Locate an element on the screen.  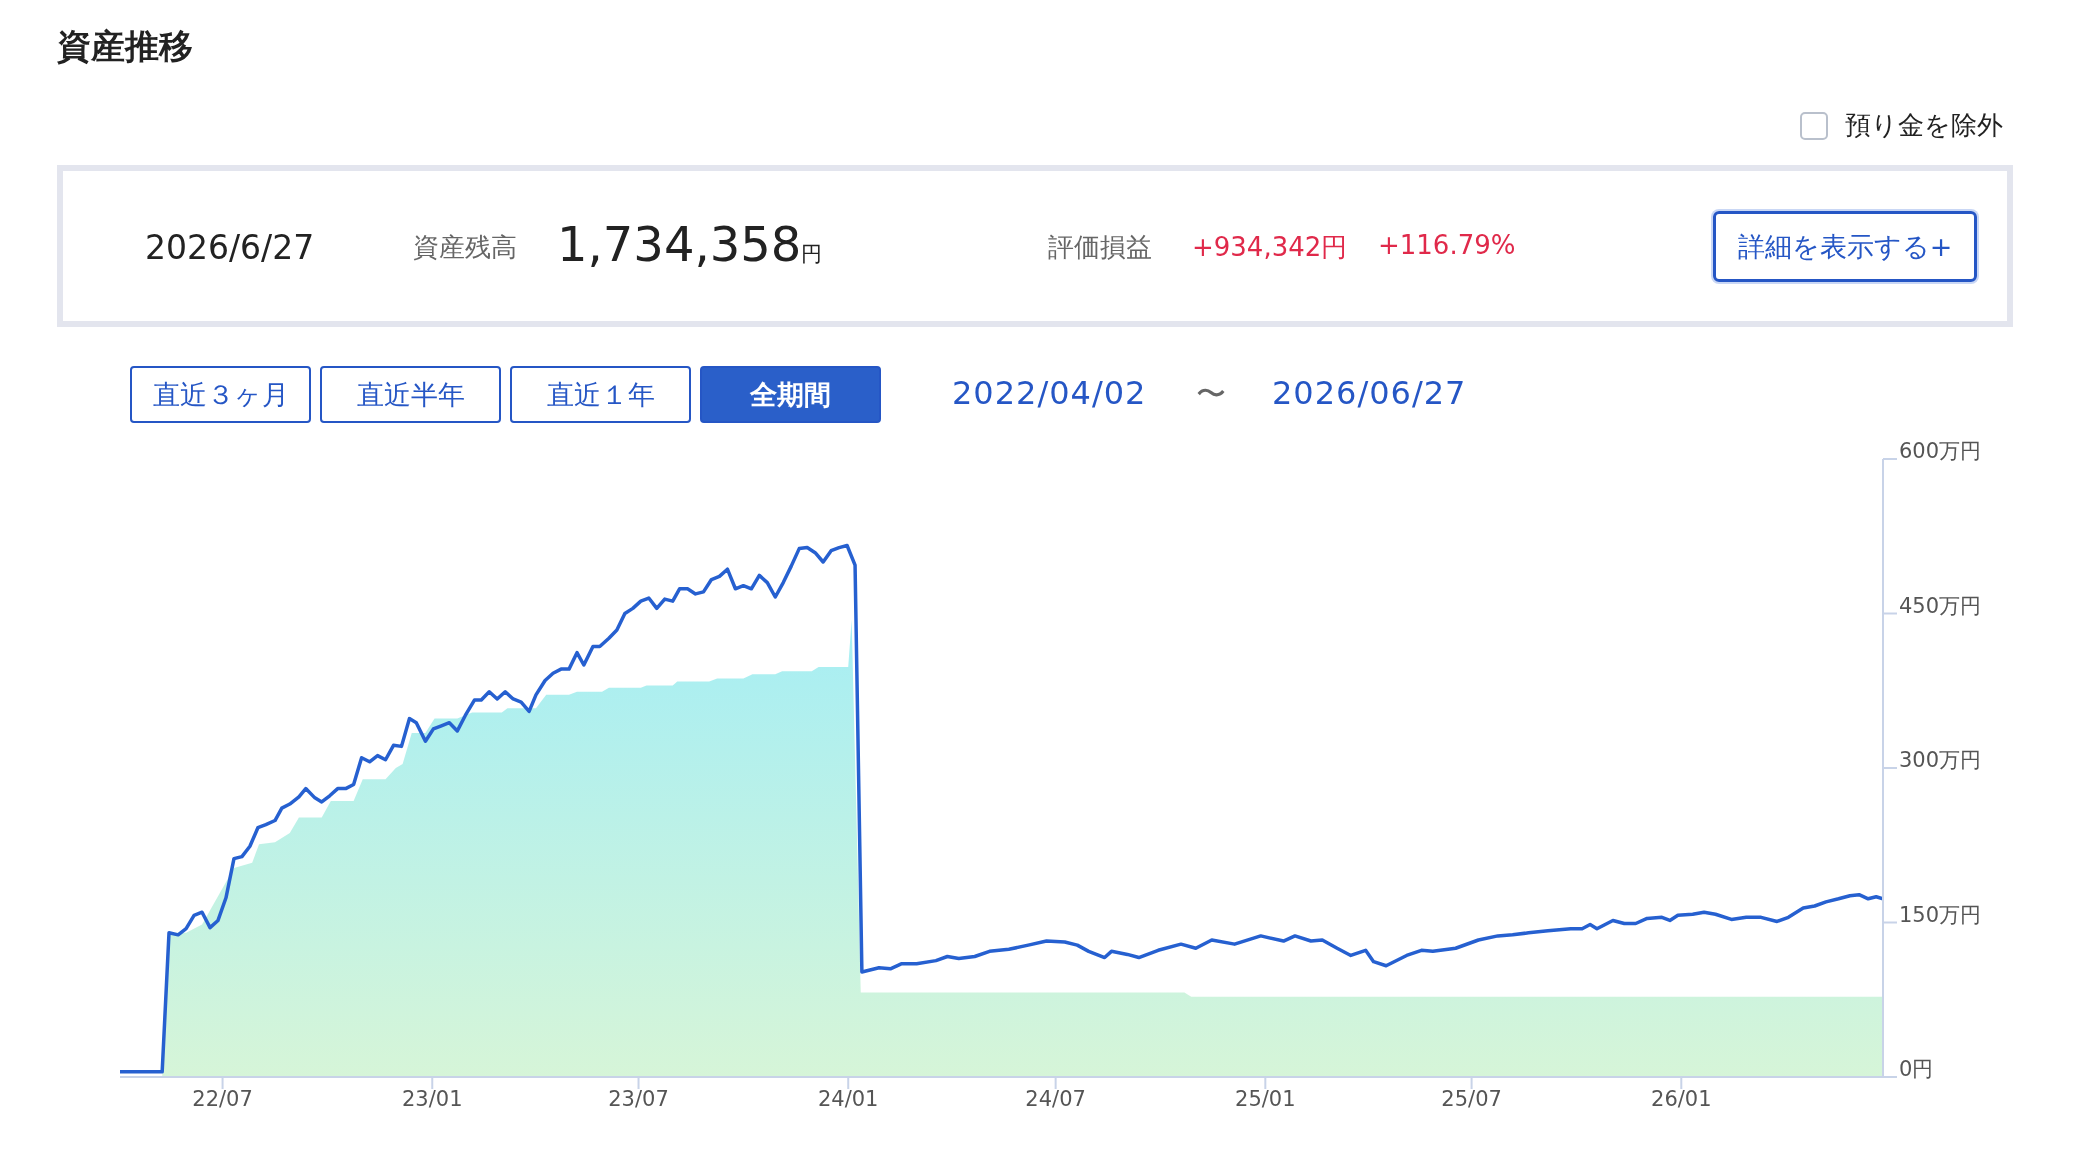
chart-title: 資産推移 is located at coordinates (125, 46).